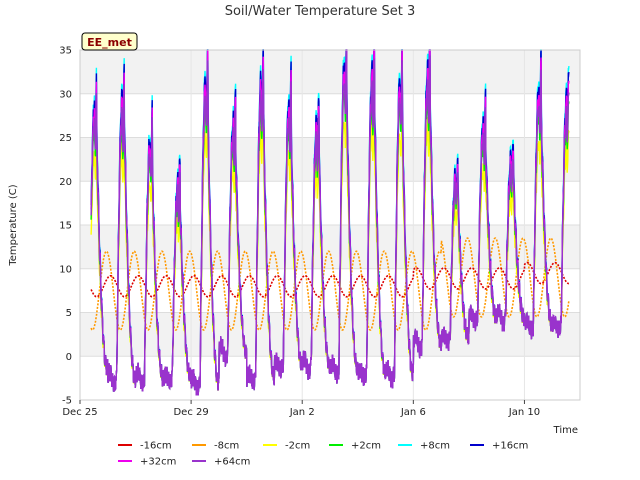  I want to click on legend-label: +2cm, so click(366, 446).